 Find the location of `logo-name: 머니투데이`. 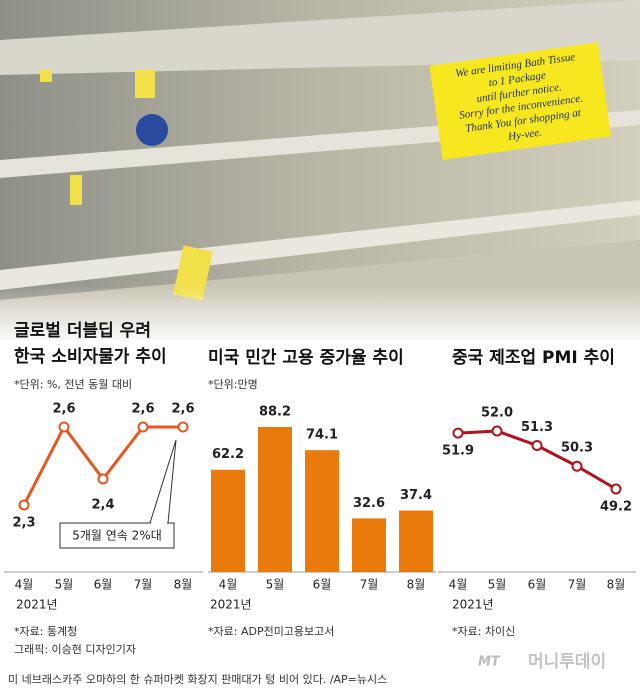

logo-name: 머니투데이 is located at coordinates (567, 662).